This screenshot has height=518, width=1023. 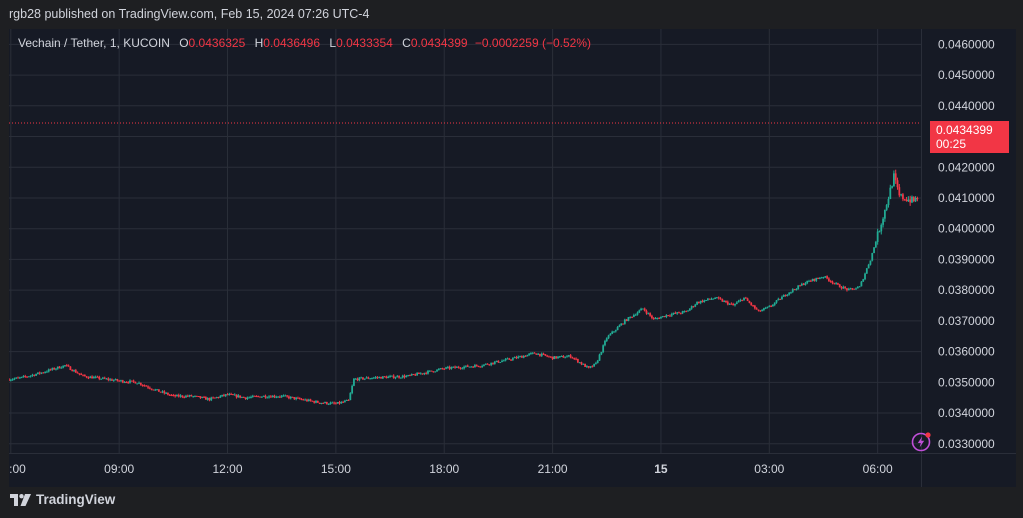 I want to click on y-tick-label: 0.0450000, so click(x=966, y=75).